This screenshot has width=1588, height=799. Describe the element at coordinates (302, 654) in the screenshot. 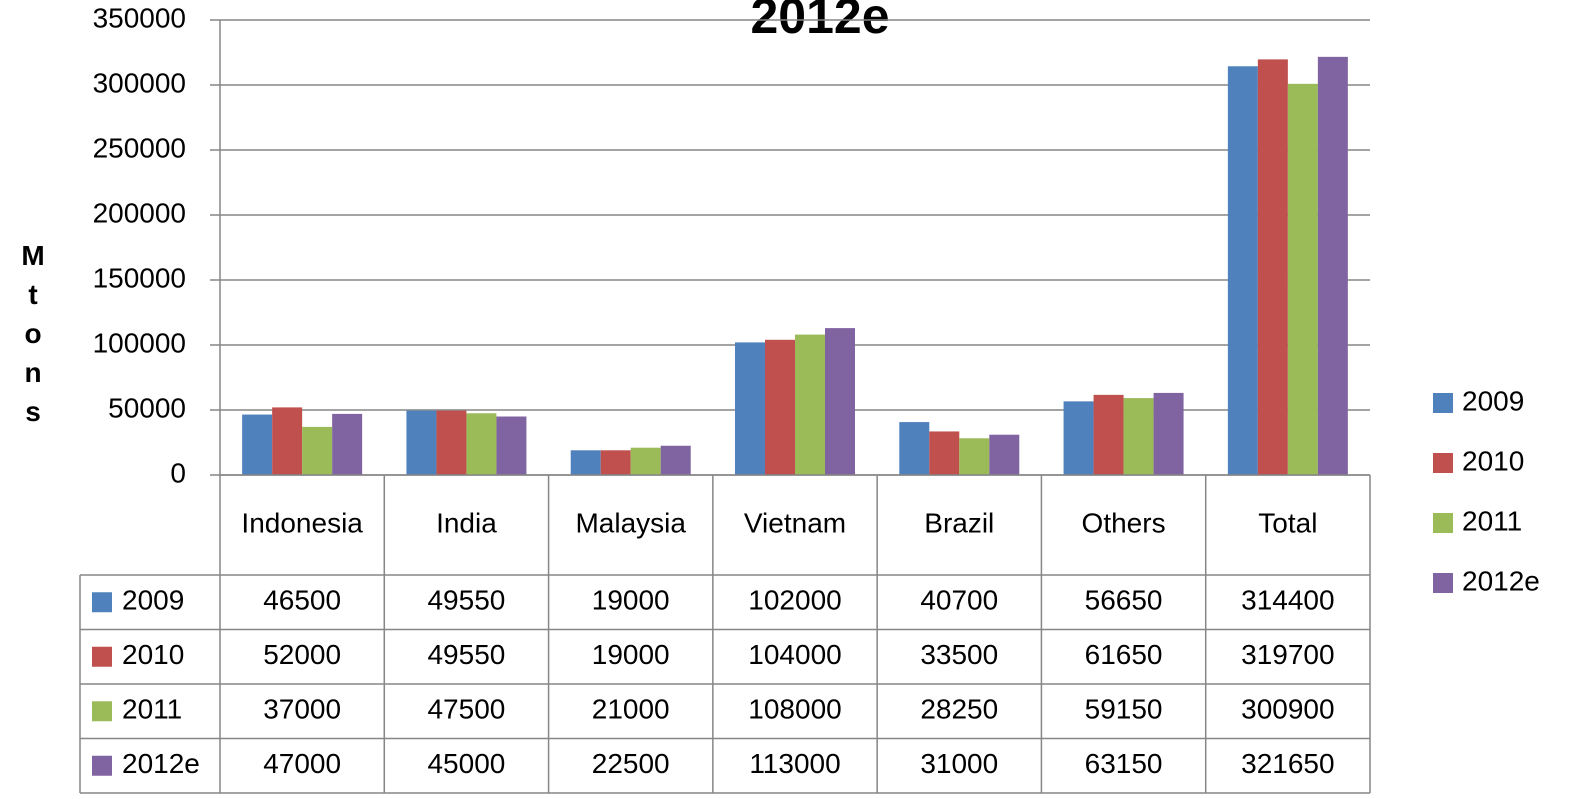

I see `table-cell: 52000` at that location.